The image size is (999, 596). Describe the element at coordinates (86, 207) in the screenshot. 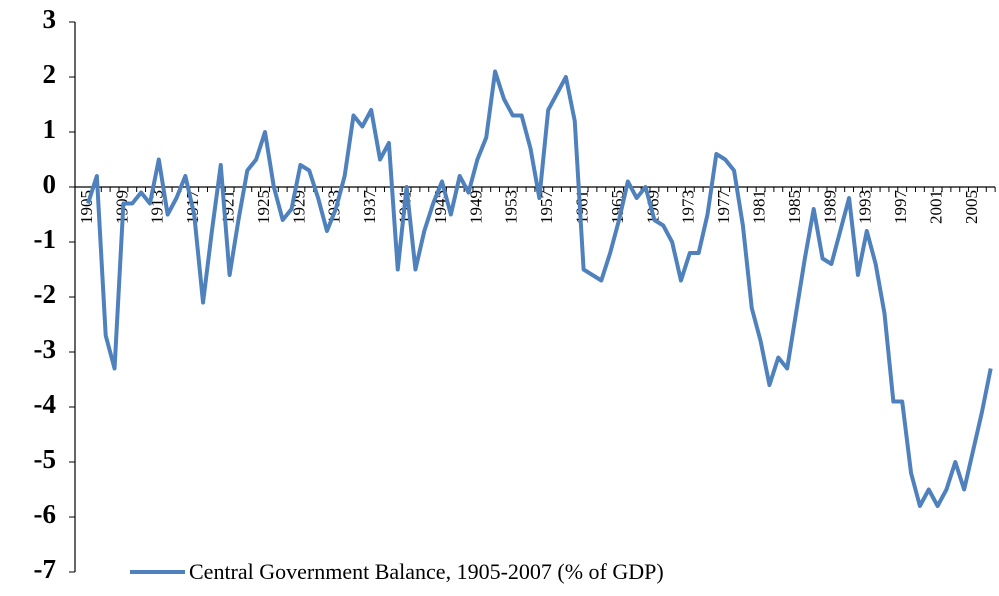

I see `x-tick-label: 1905` at that location.